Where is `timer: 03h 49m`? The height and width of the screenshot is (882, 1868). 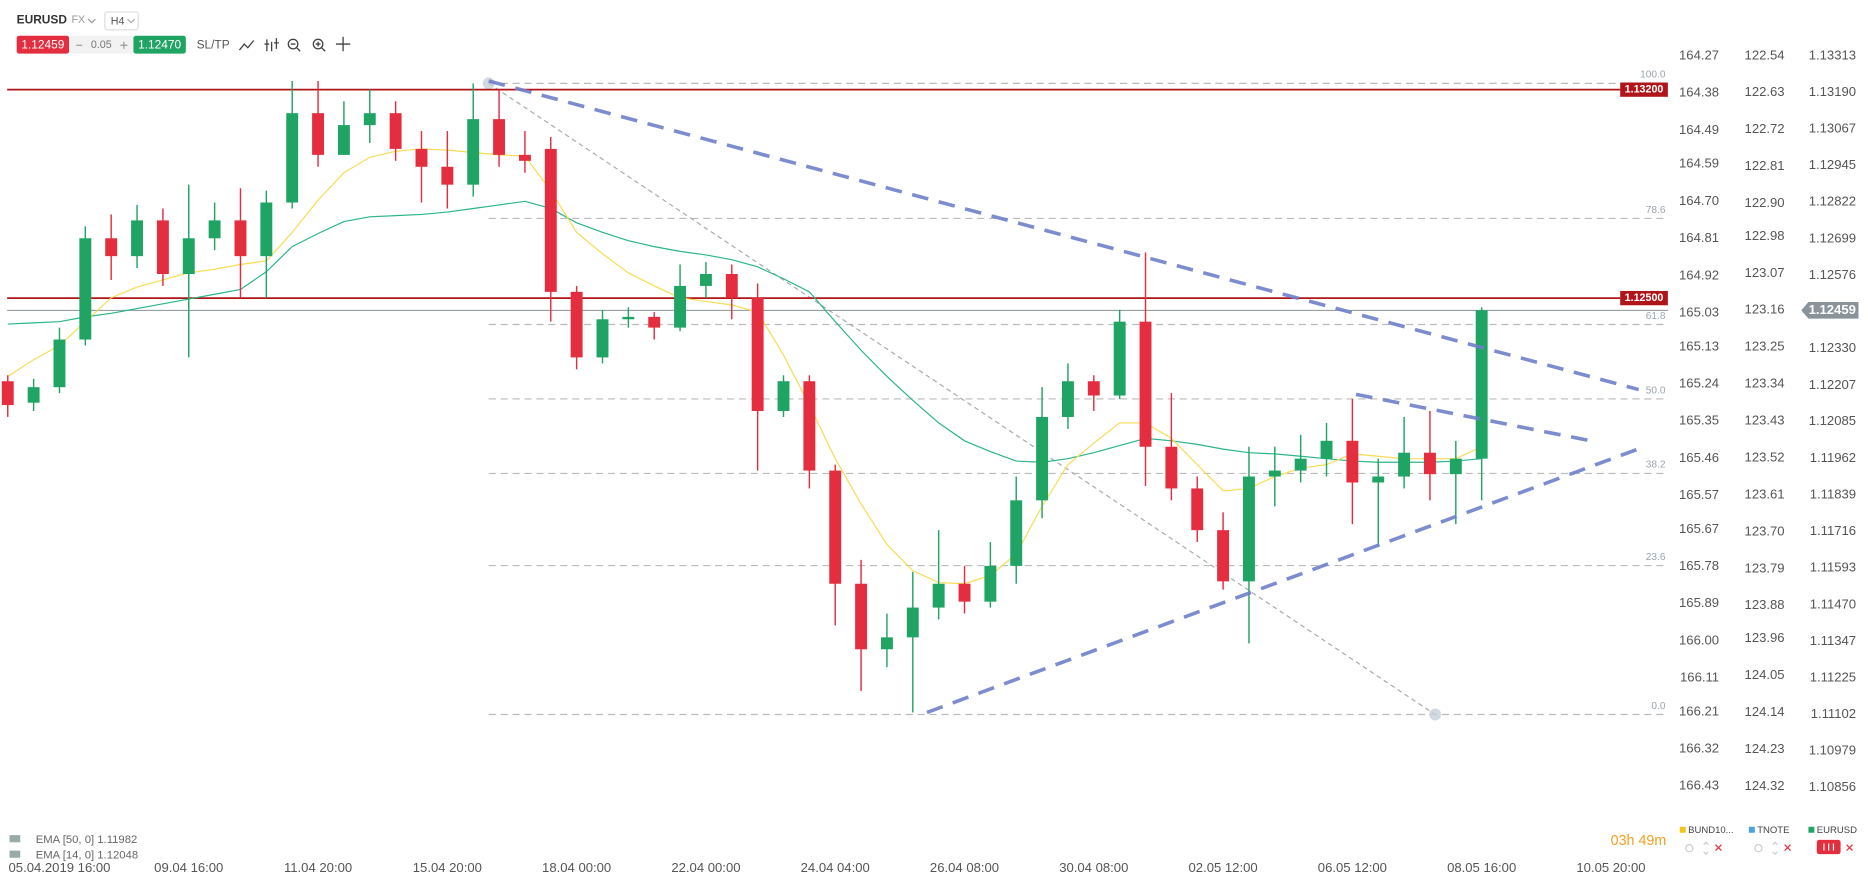 timer: 03h 49m is located at coordinates (1639, 841).